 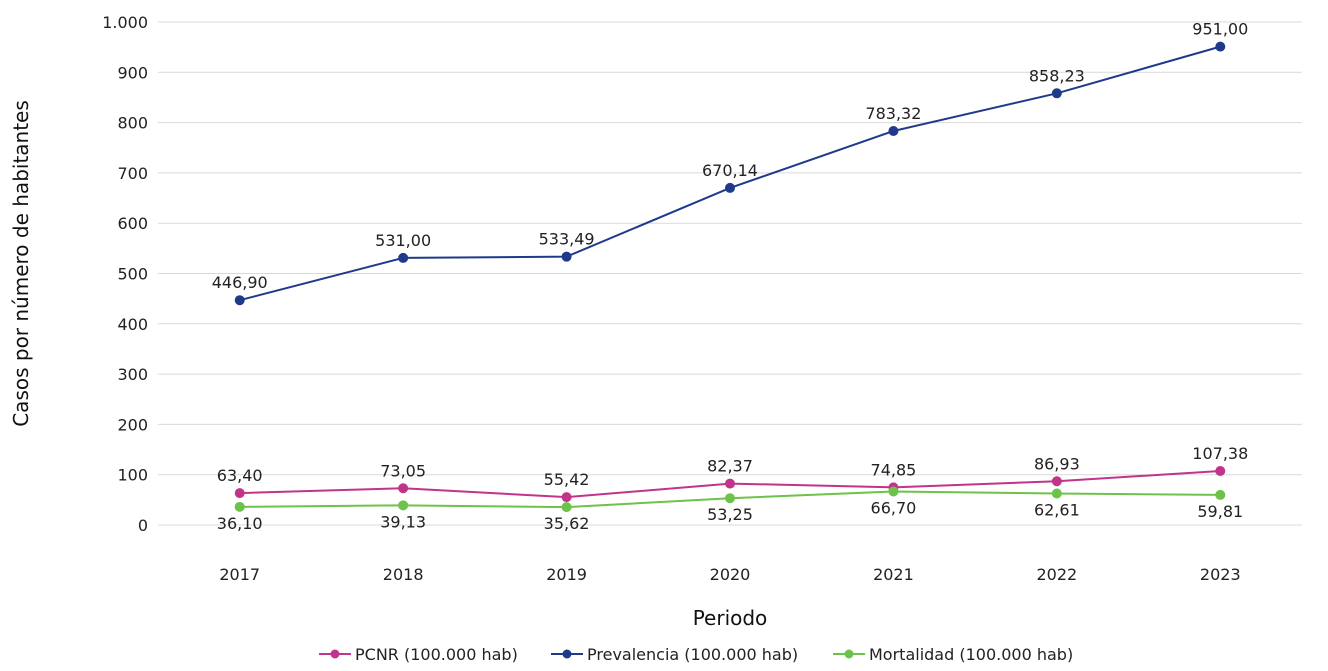 What do you see at coordinates (567, 479) in the screenshot?
I see `data-label: 55,42` at bounding box center [567, 479].